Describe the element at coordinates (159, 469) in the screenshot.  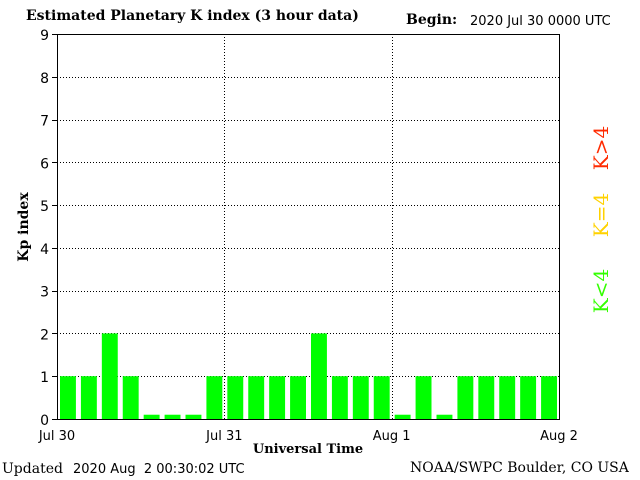
I see `updated-value: 2020 Aug 2 00:30:02 UTC` at that location.